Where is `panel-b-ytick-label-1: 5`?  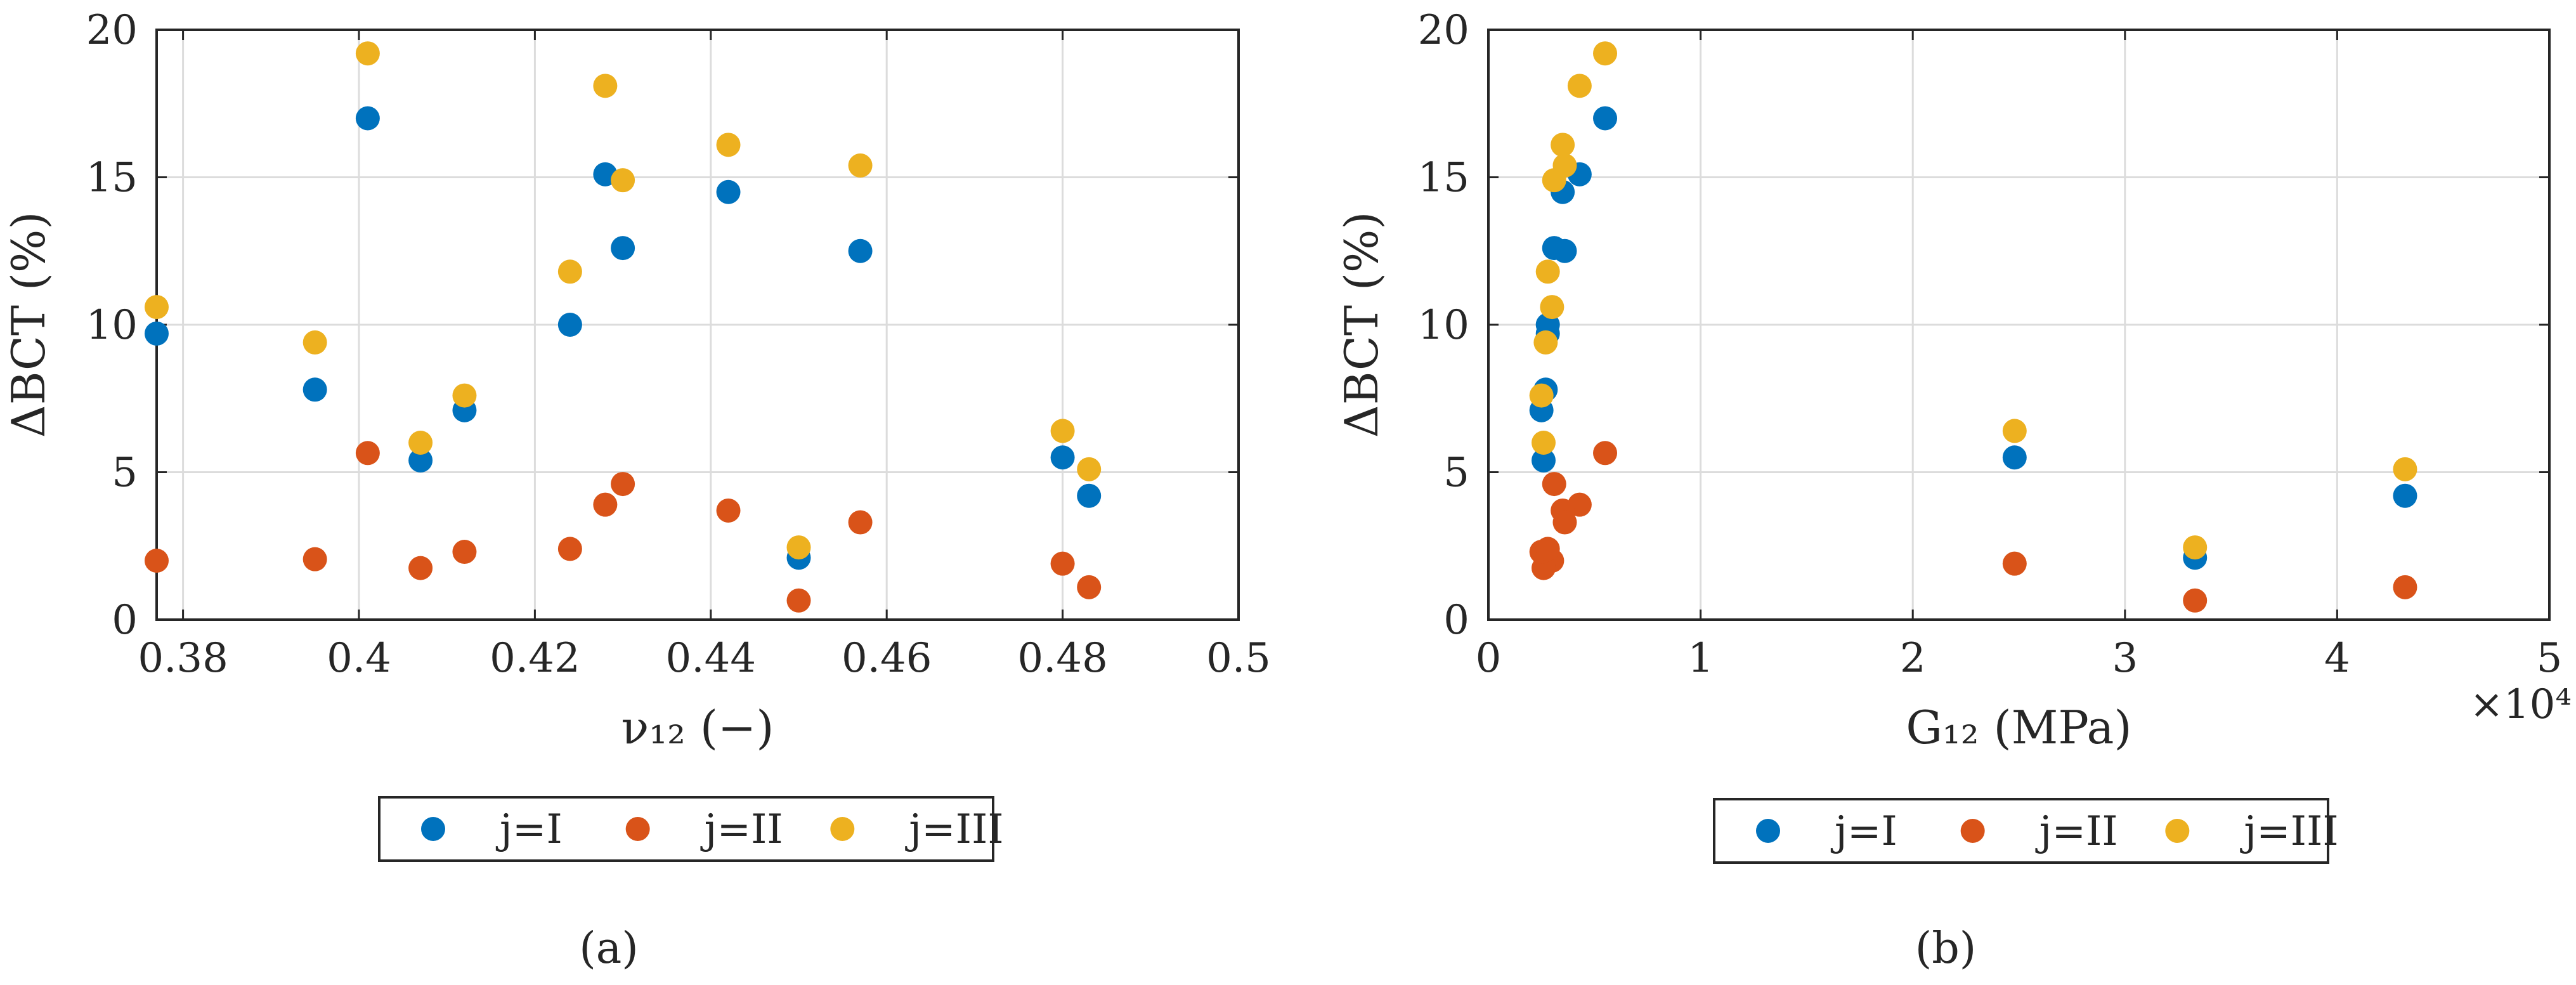 panel-b-ytick-label-1: 5 is located at coordinates (1456, 473).